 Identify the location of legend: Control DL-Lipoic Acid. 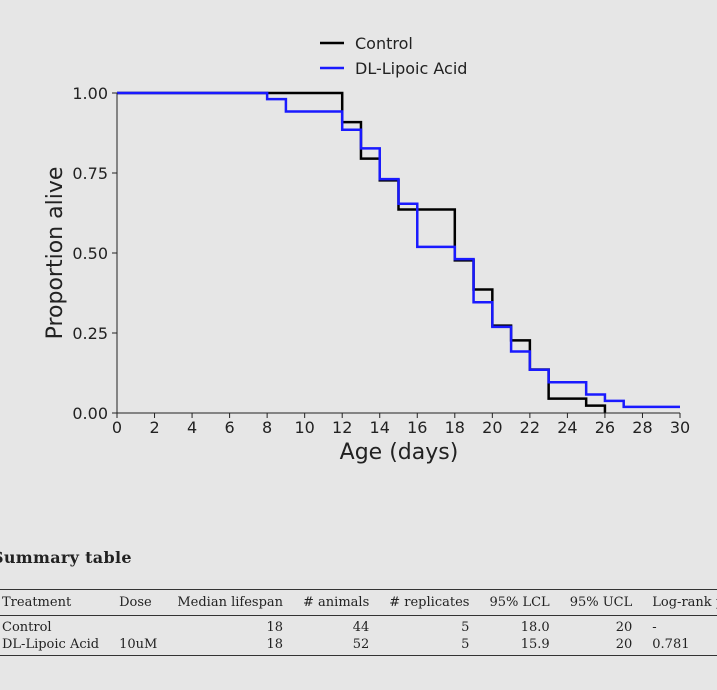
(393, 56).